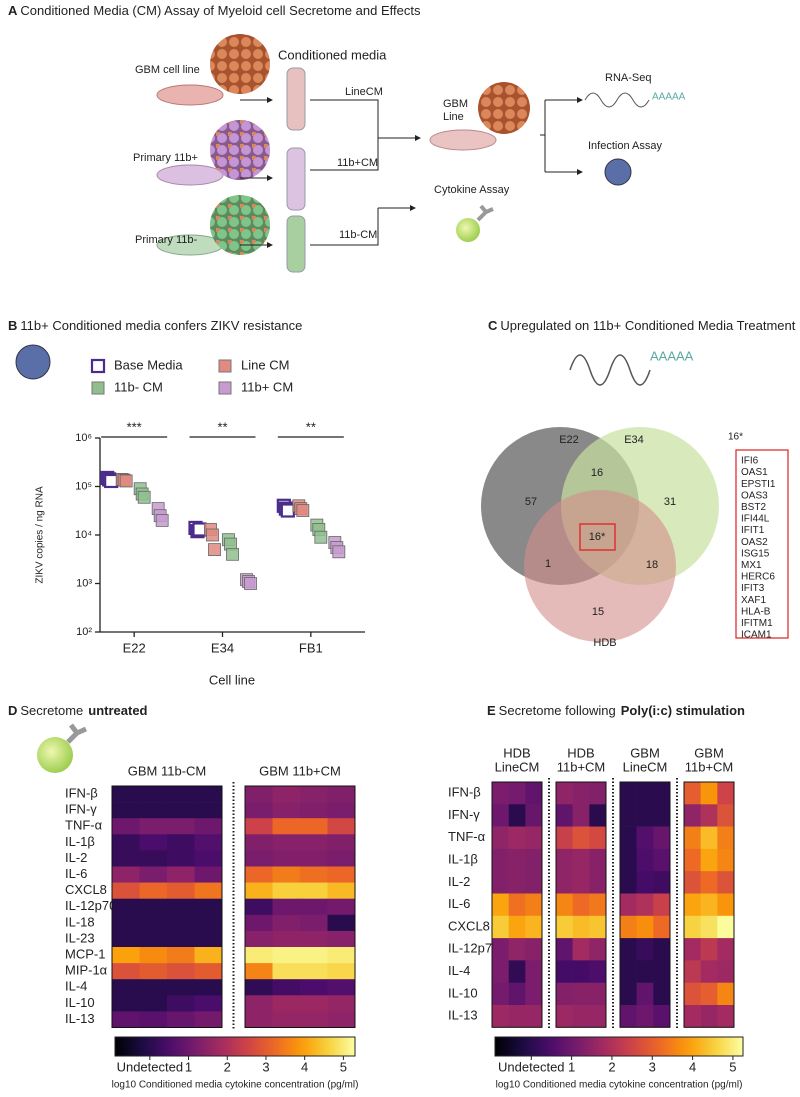  What do you see at coordinates (232, 679) in the screenshot?
I see `x-axis-label: Cell line` at bounding box center [232, 679].